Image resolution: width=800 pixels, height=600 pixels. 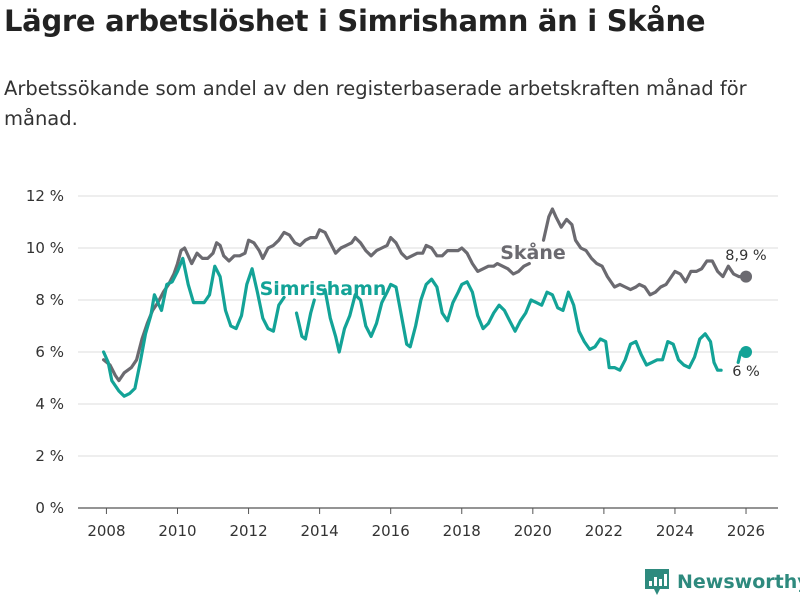 I want to click on end-value-label-skane: 8,9 %, so click(x=745, y=256).